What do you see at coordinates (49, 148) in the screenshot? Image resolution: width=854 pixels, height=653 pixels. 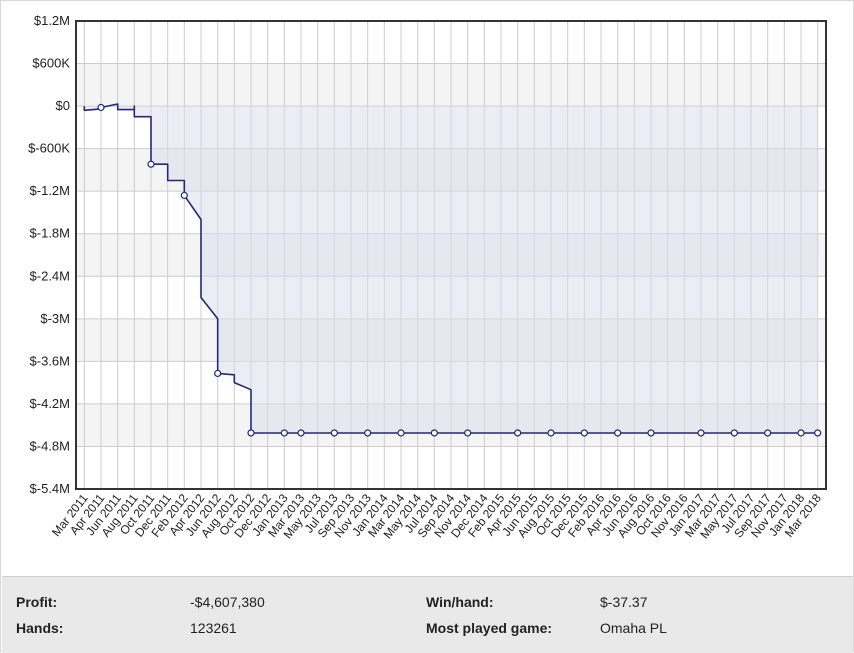 I see `y-tick-label: $-600K` at bounding box center [49, 148].